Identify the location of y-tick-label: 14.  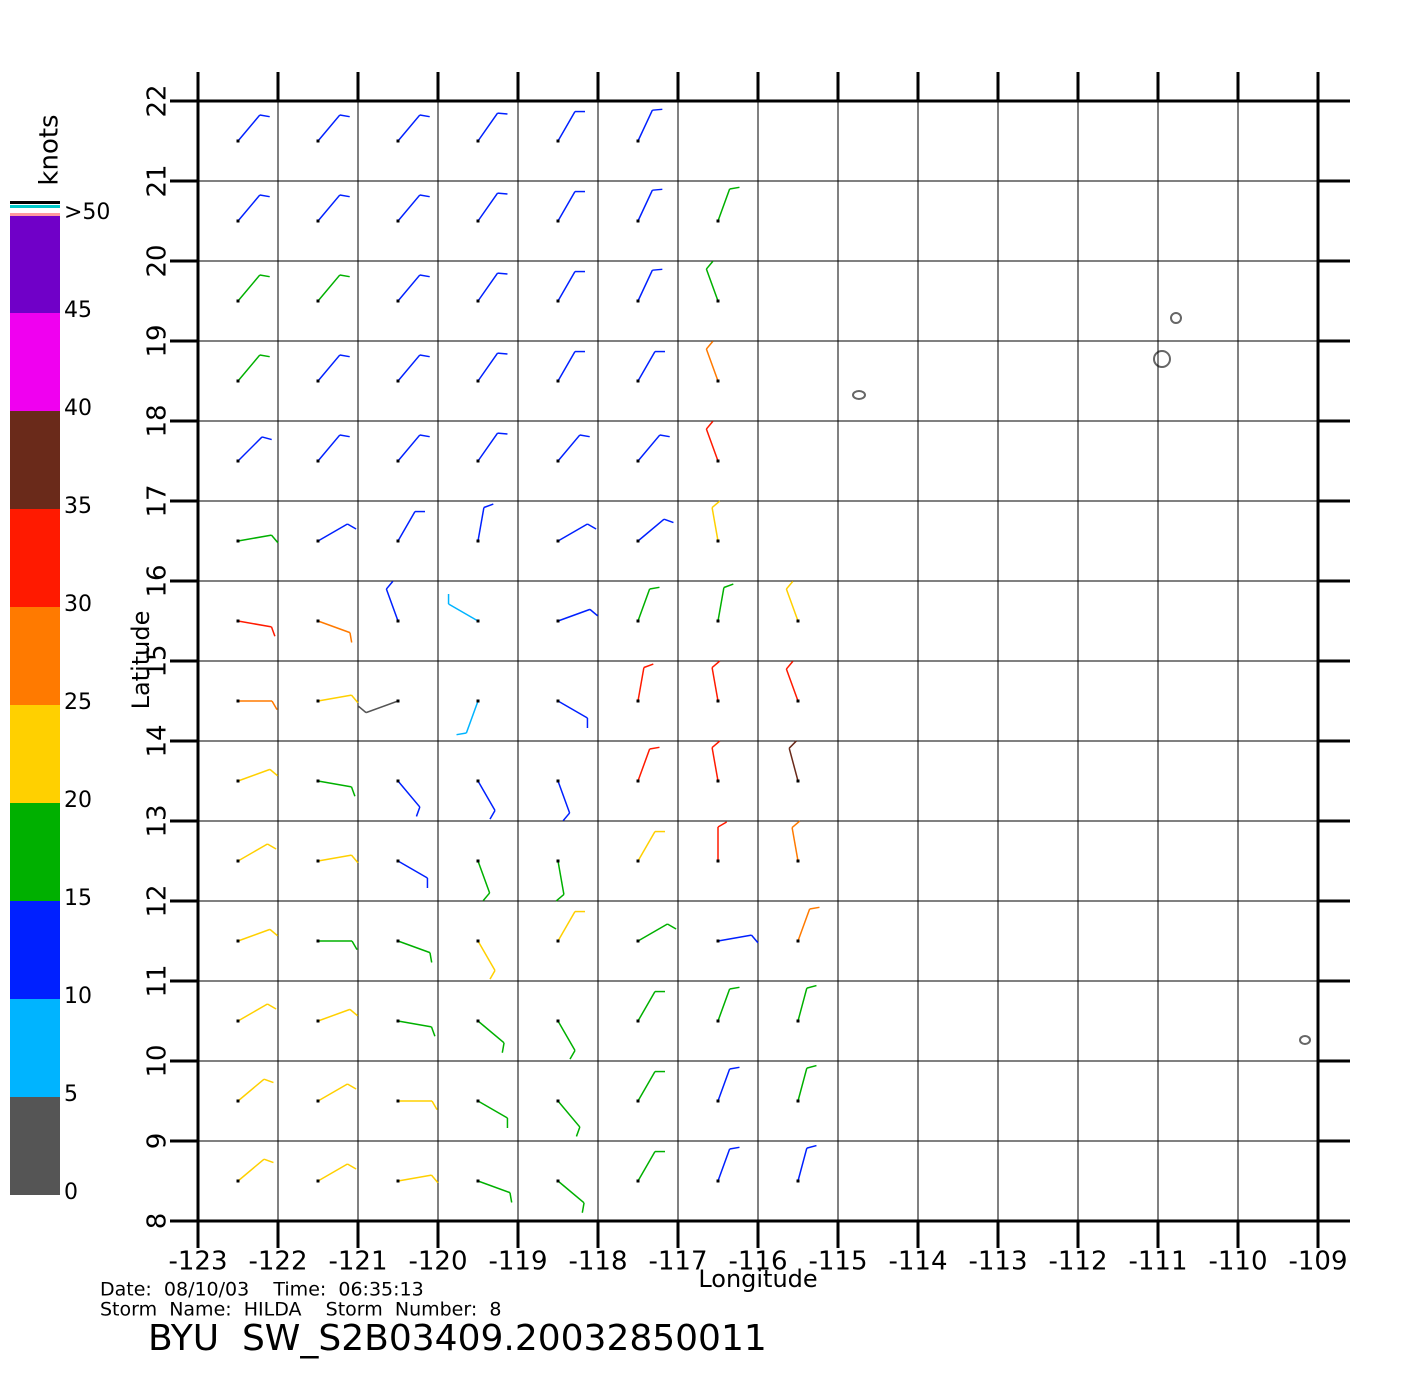
(158, 740).